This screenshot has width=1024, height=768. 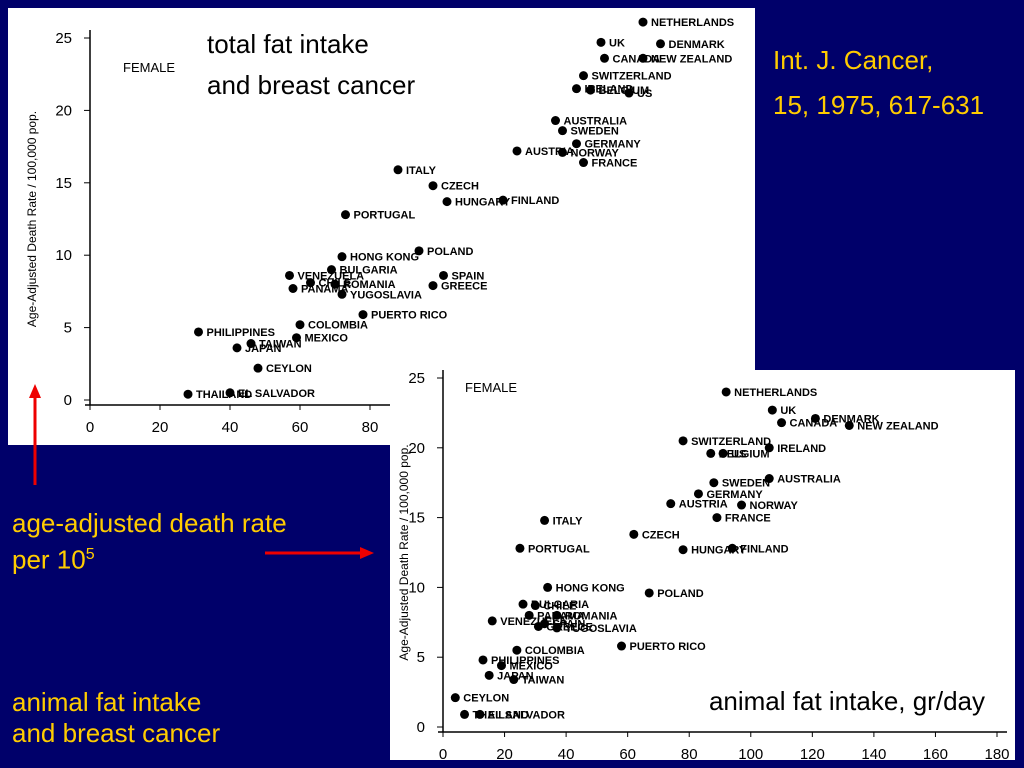 What do you see at coordinates (149, 541) in the screenshot?
I see `axis-note-text: age-adjusted death rate per 10` at bounding box center [149, 541].